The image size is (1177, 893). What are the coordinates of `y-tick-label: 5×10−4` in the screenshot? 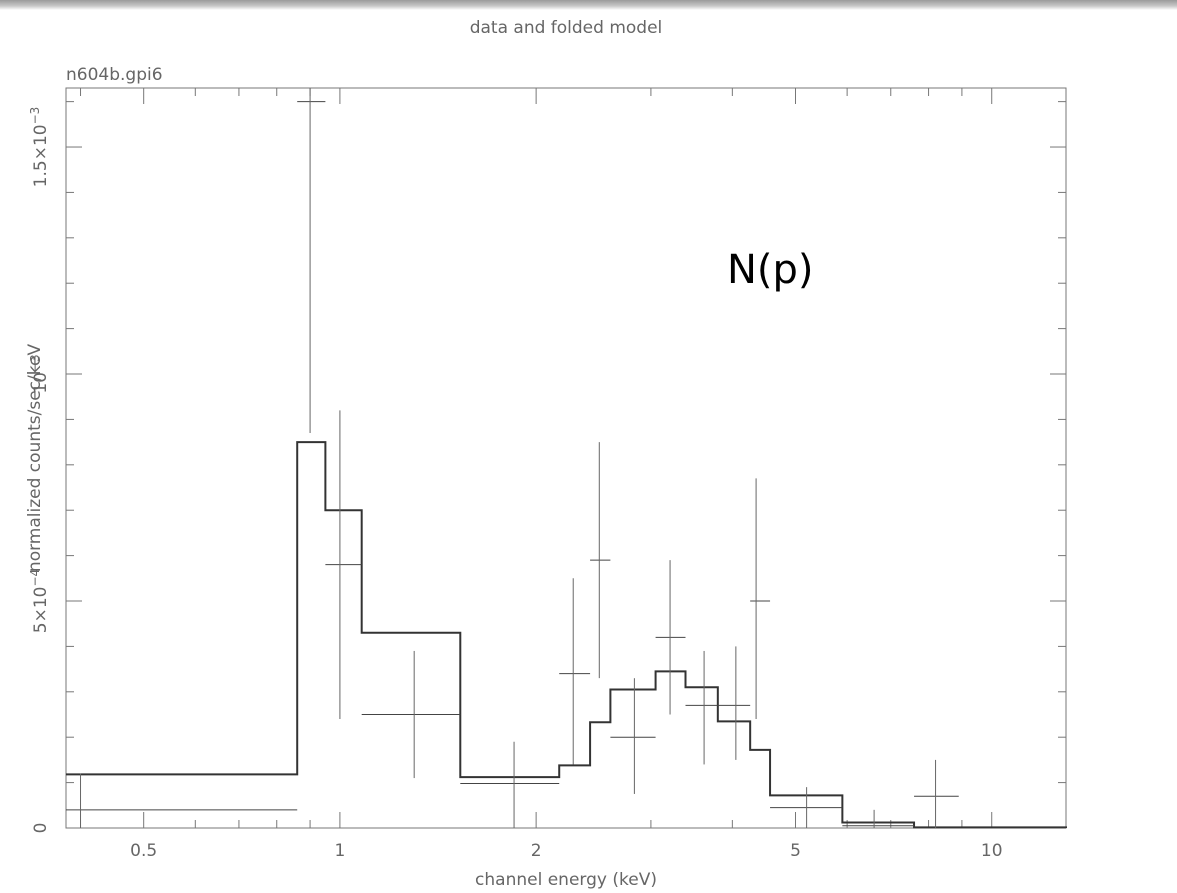 It's located at (39, 601).